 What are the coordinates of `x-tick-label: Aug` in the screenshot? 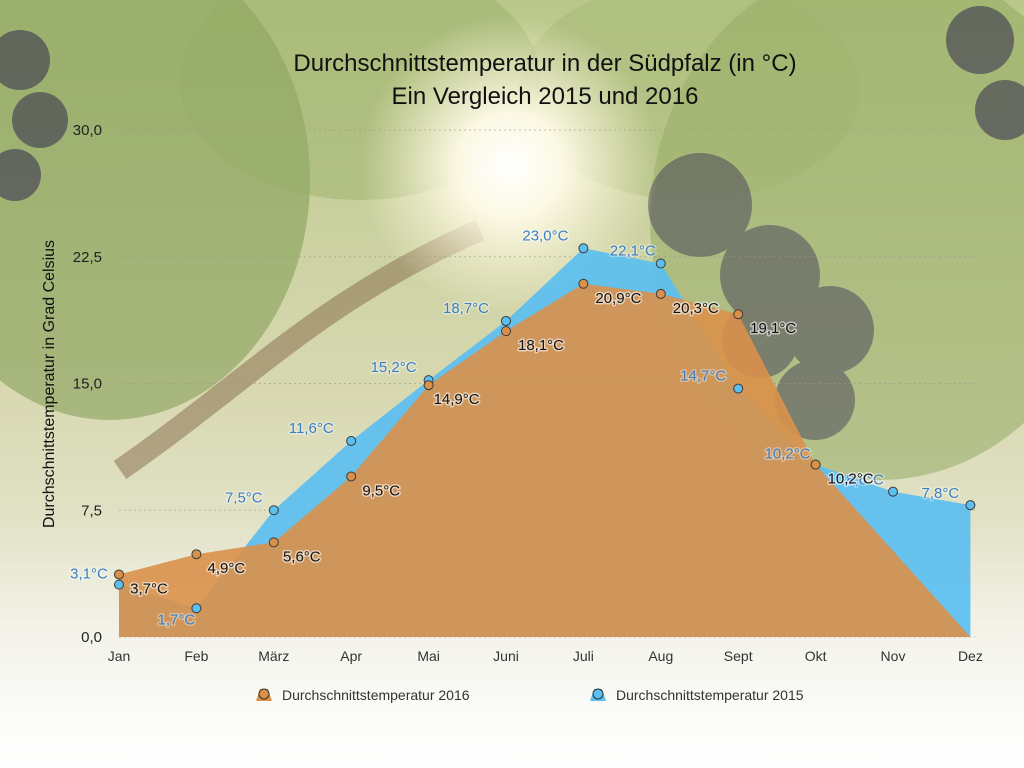 It's located at (660, 656).